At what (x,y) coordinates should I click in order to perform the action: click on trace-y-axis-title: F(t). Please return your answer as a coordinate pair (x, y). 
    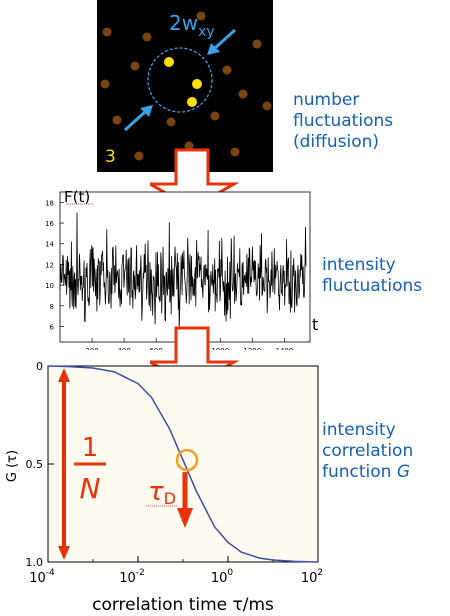
    Looking at the image, I should click on (77, 197).